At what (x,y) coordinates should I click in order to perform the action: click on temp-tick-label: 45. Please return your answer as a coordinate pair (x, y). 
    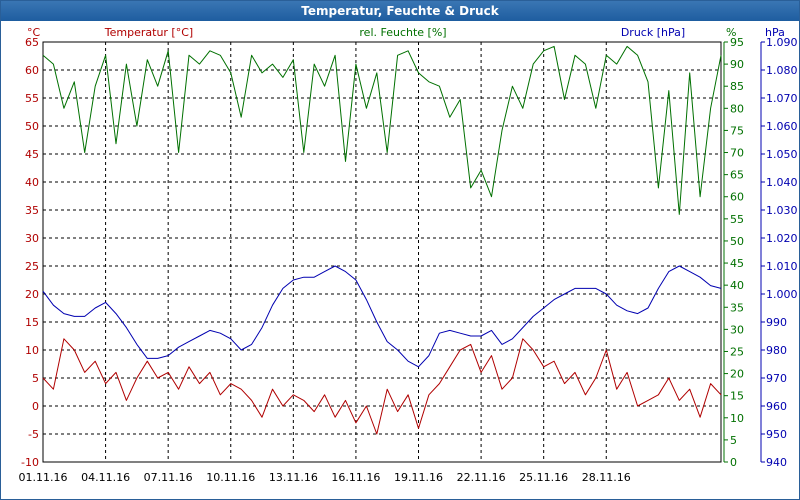
    Looking at the image, I should click on (32, 154).